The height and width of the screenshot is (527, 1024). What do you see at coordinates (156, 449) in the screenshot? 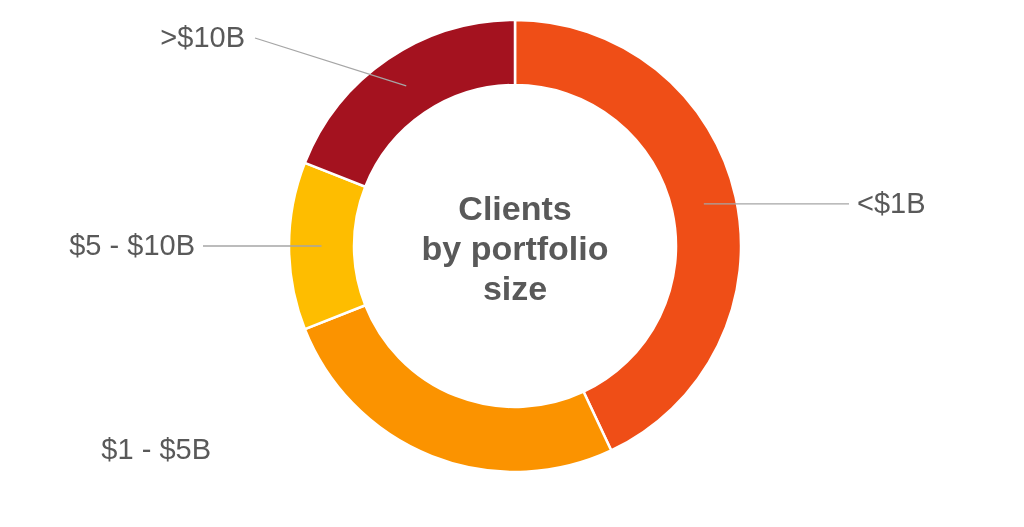
I see `slice-label: $1 - $5B` at bounding box center [156, 449].